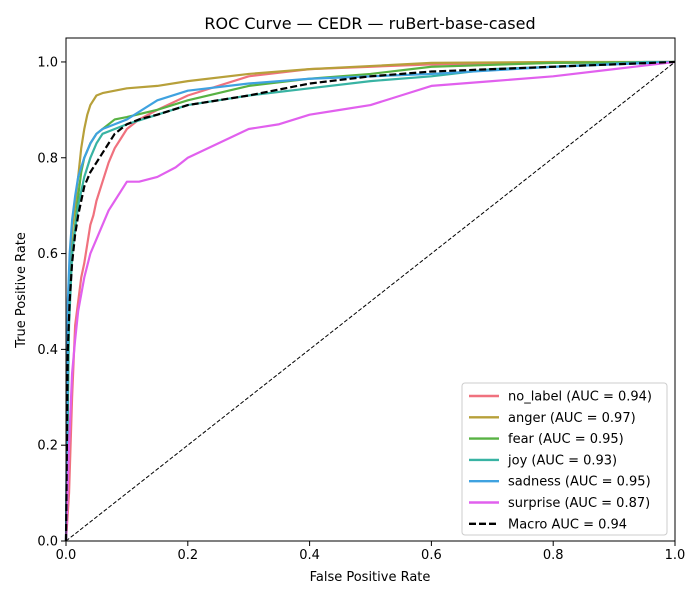  I want to click on y-tick-label: 0.0, so click(47, 542).